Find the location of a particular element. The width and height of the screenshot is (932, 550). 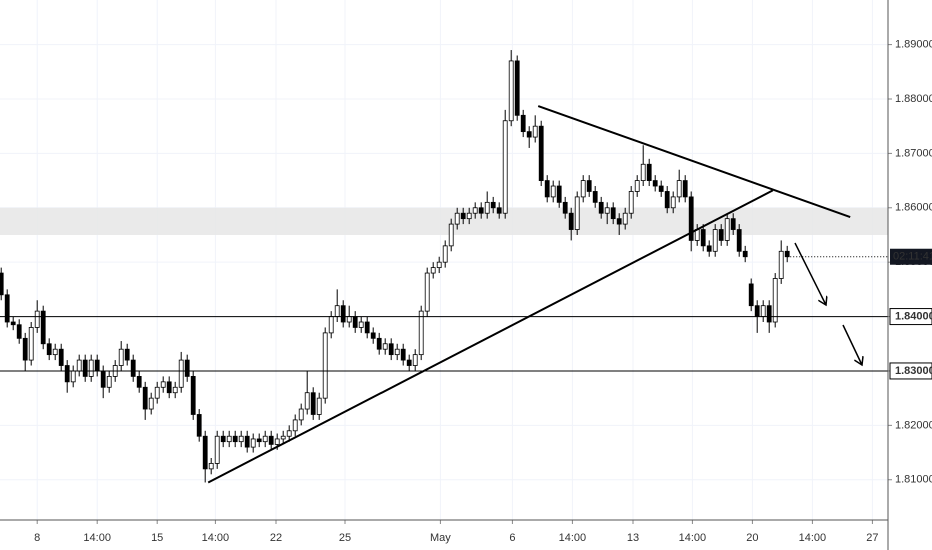

x-tick-label: 22 is located at coordinates (276, 538).